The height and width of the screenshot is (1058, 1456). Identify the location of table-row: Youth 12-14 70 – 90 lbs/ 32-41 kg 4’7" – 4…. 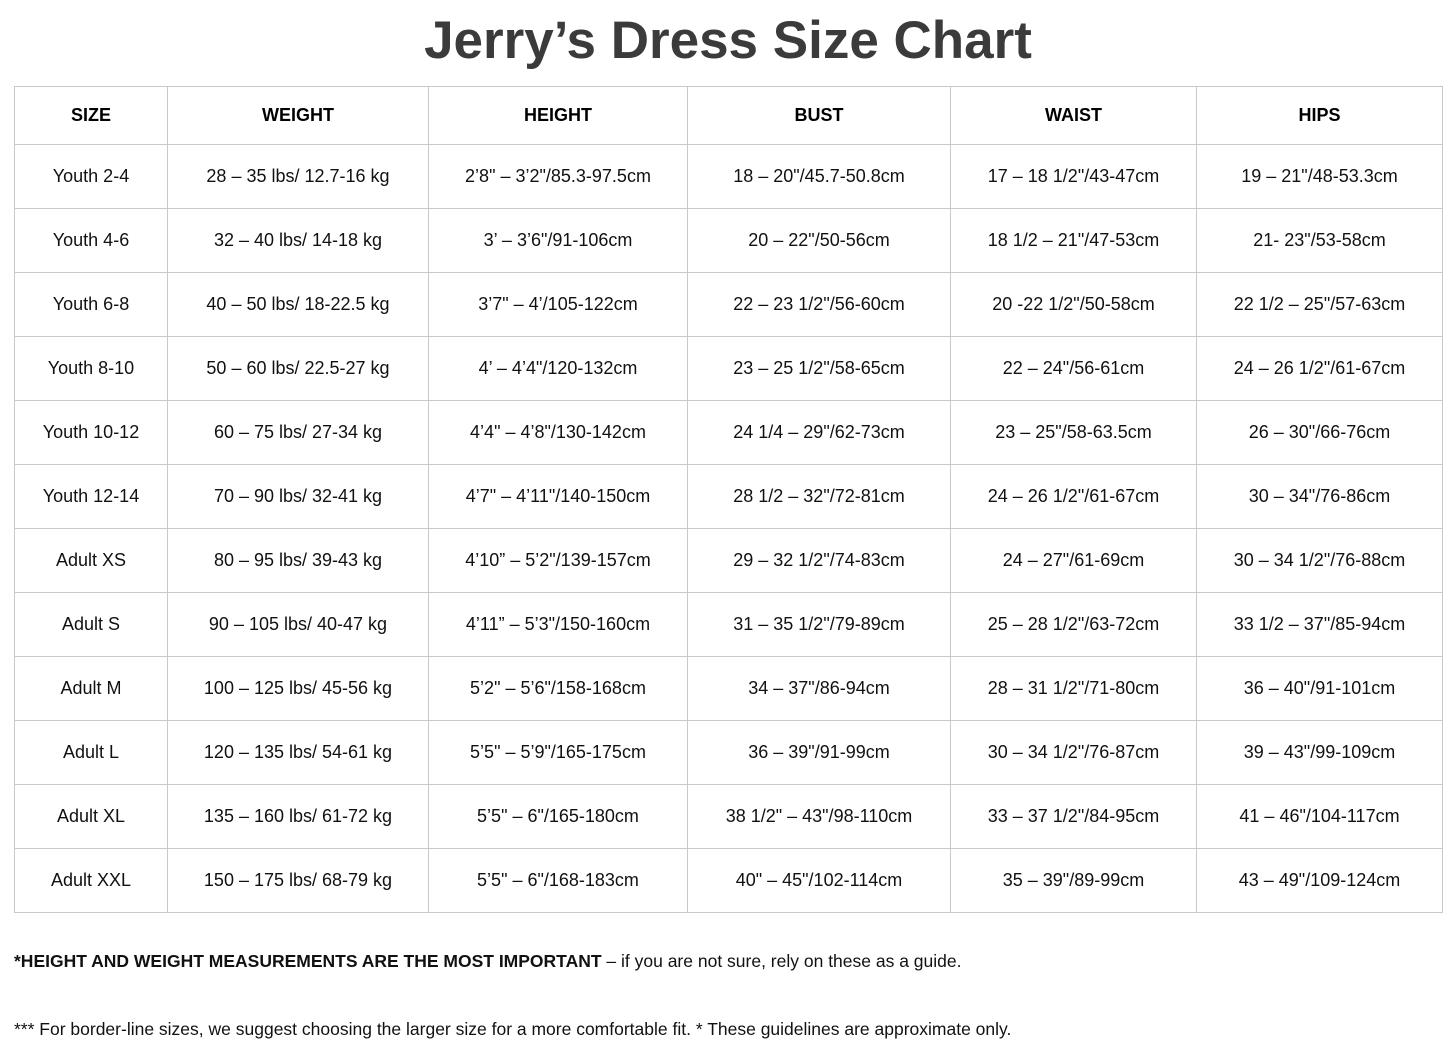
(728, 497).